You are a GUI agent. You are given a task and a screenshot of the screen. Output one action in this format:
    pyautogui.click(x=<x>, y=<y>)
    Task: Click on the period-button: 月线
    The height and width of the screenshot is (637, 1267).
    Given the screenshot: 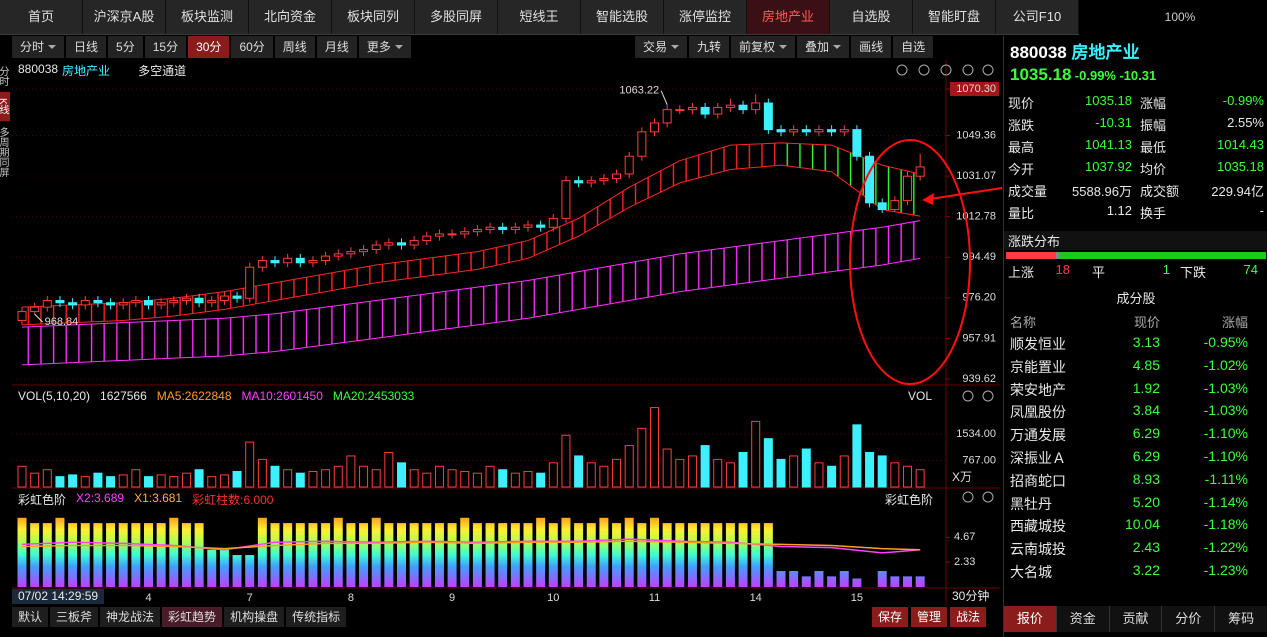 What is the action you would take?
    pyautogui.click(x=336, y=47)
    